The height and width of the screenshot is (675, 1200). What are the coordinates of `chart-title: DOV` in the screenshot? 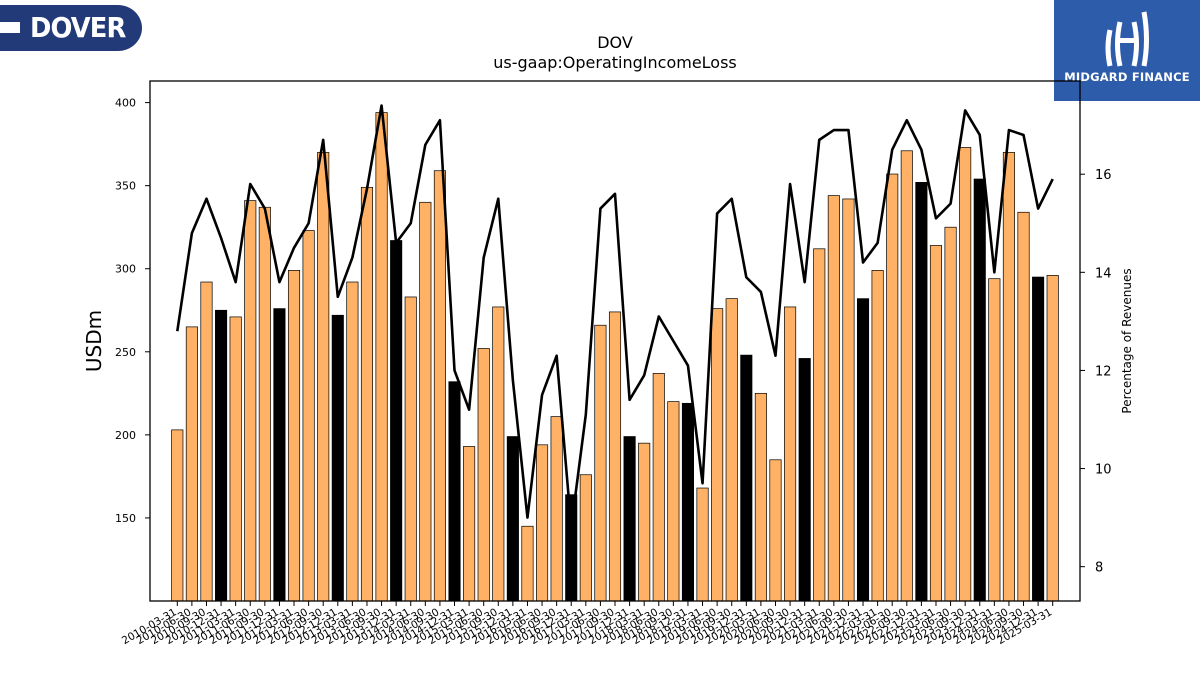 It's located at (615, 42).